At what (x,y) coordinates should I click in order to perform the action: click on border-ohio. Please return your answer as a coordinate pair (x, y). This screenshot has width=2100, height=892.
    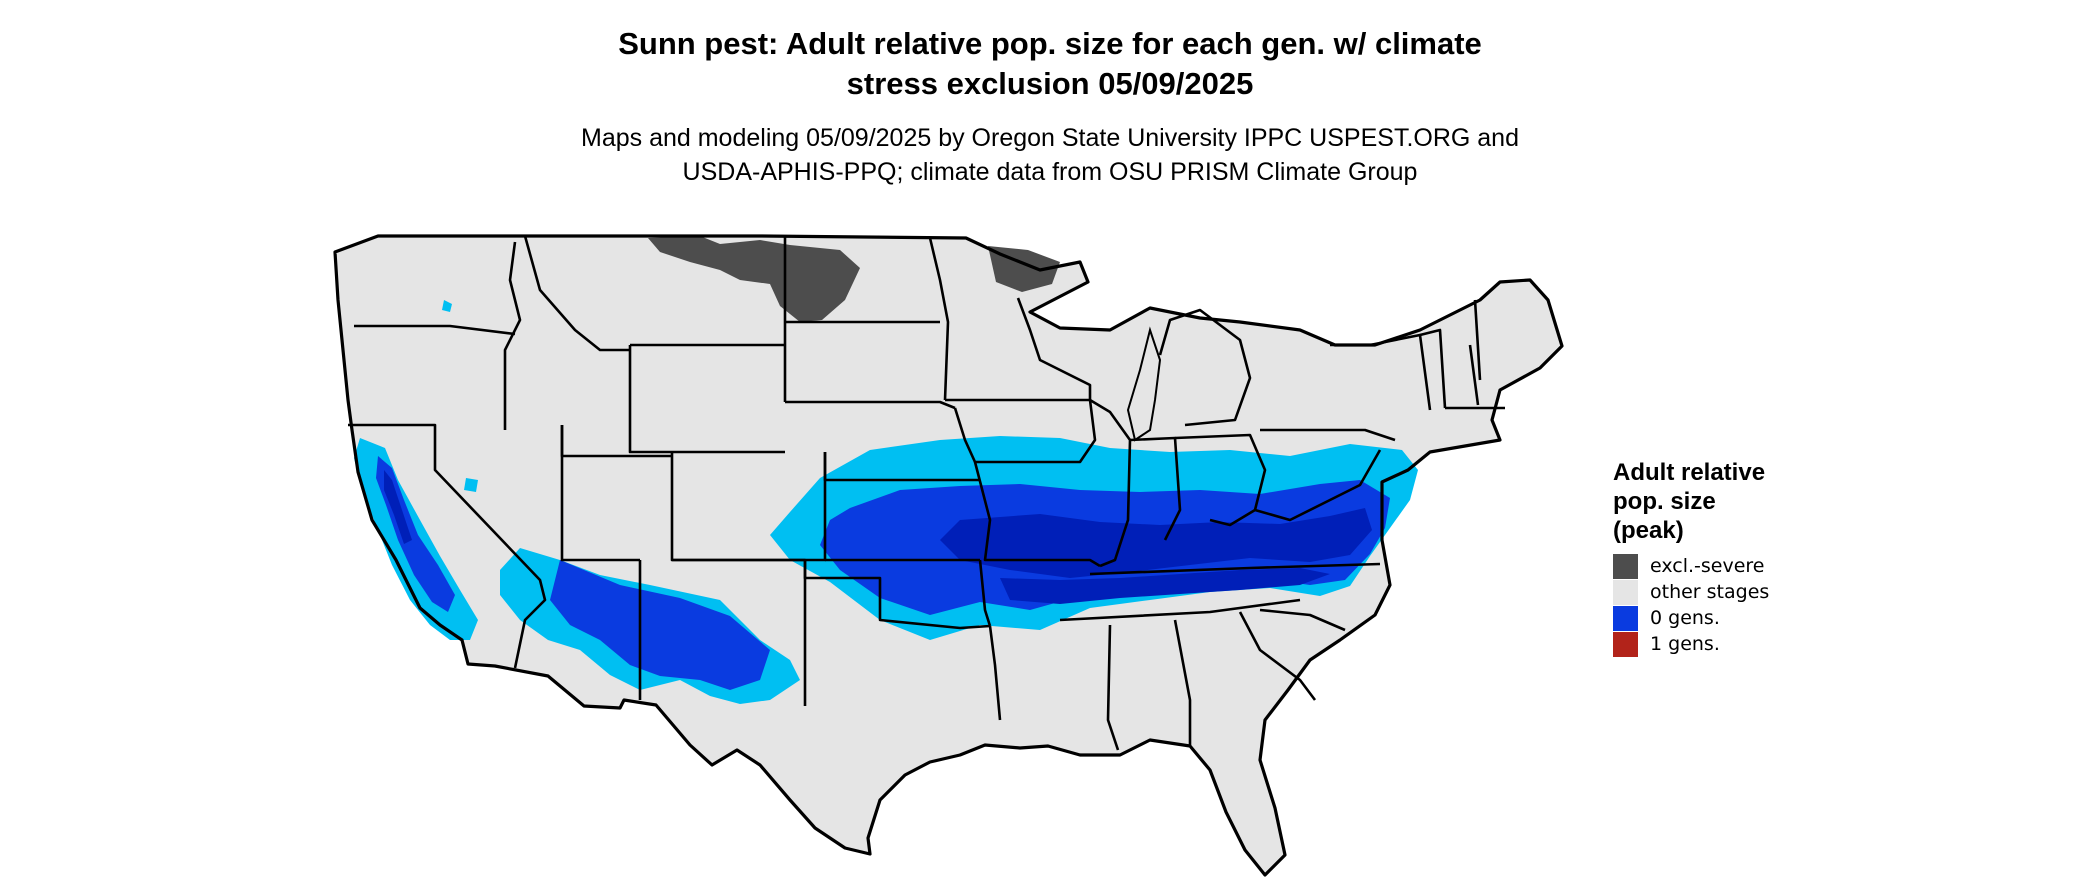
    Looking at the image, I should click on (1220, 480).